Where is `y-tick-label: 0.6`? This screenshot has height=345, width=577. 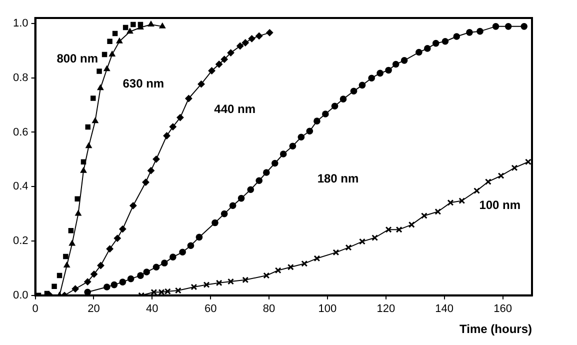
y-tick-label: 0.6 is located at coordinates (20, 132).